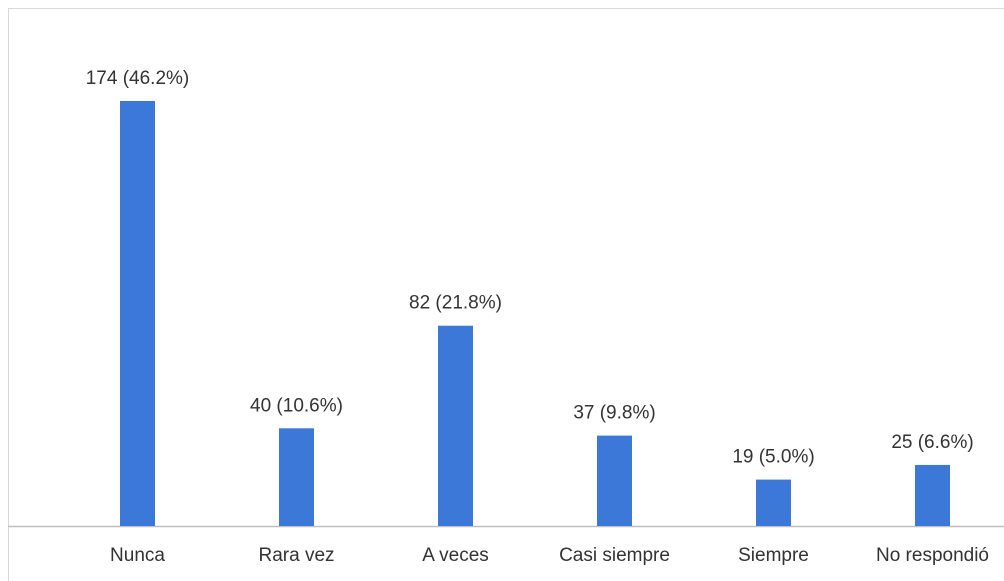 This screenshot has width=1004, height=581. What do you see at coordinates (614, 555) in the screenshot?
I see `x-tick-label: Casi siempre` at bounding box center [614, 555].